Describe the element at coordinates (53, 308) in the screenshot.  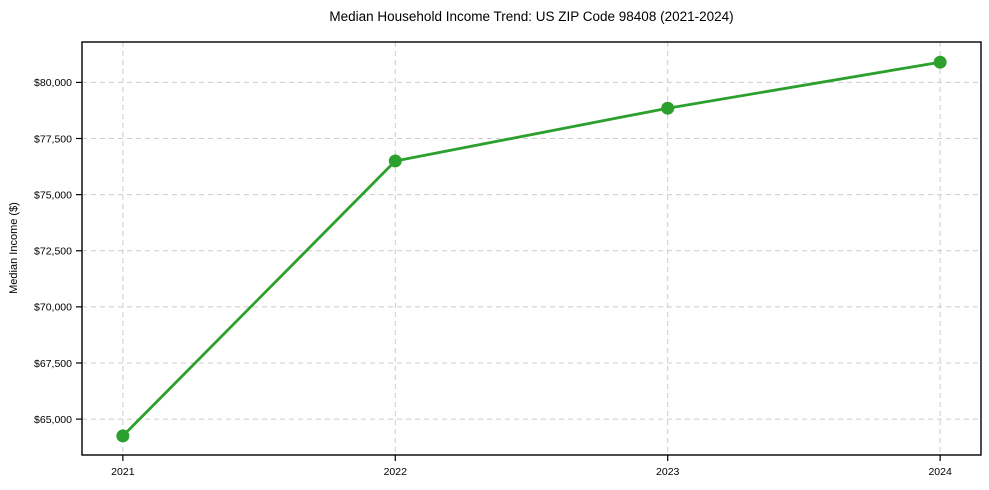
I see `y-tick-label: $70,000` at that location.